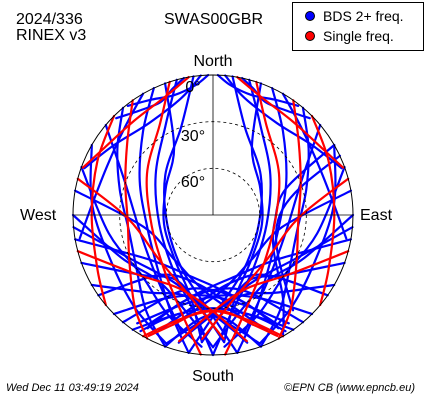  Describe the element at coordinates (49, 19) in the screenshot. I see `date-code: 2024/336` at that location.